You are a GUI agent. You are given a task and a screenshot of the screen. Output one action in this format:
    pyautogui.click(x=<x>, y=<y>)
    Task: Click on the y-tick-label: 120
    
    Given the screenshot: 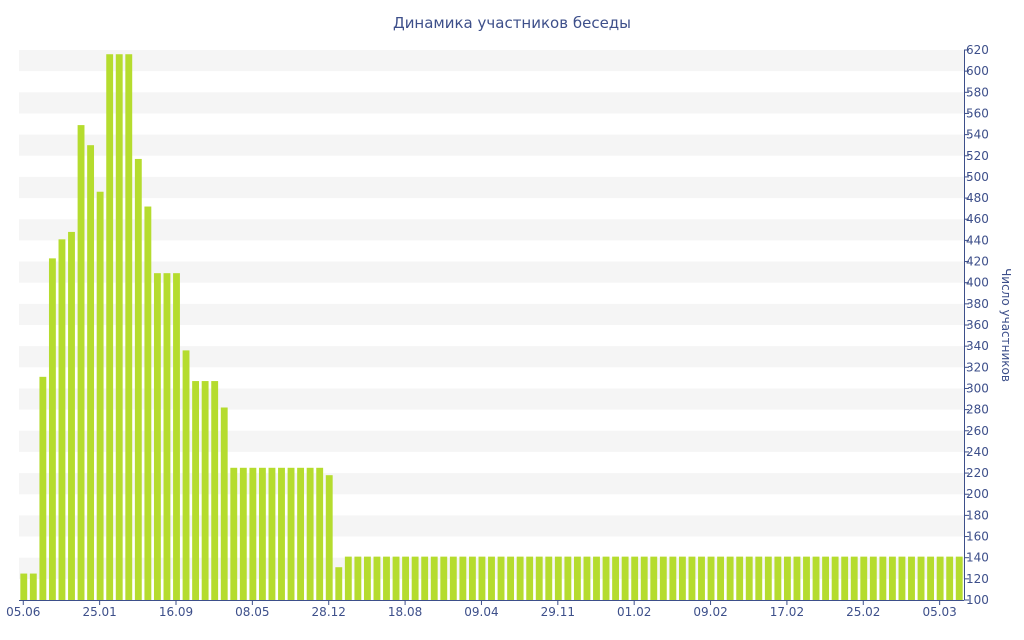 What is the action you would take?
    pyautogui.click(x=977, y=579)
    